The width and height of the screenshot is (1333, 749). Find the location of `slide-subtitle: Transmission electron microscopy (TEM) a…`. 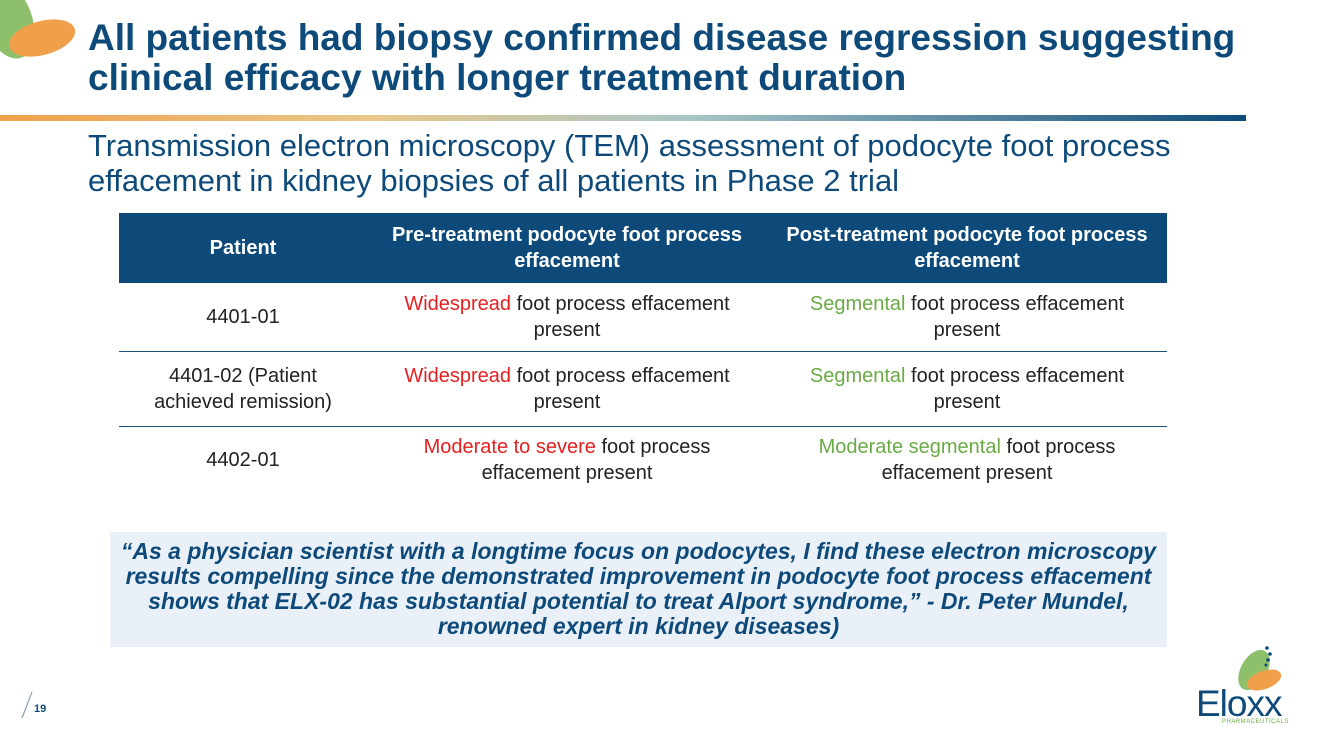

slide-subtitle: Transmission electron microscopy (TEM) a… is located at coordinates (629, 163).